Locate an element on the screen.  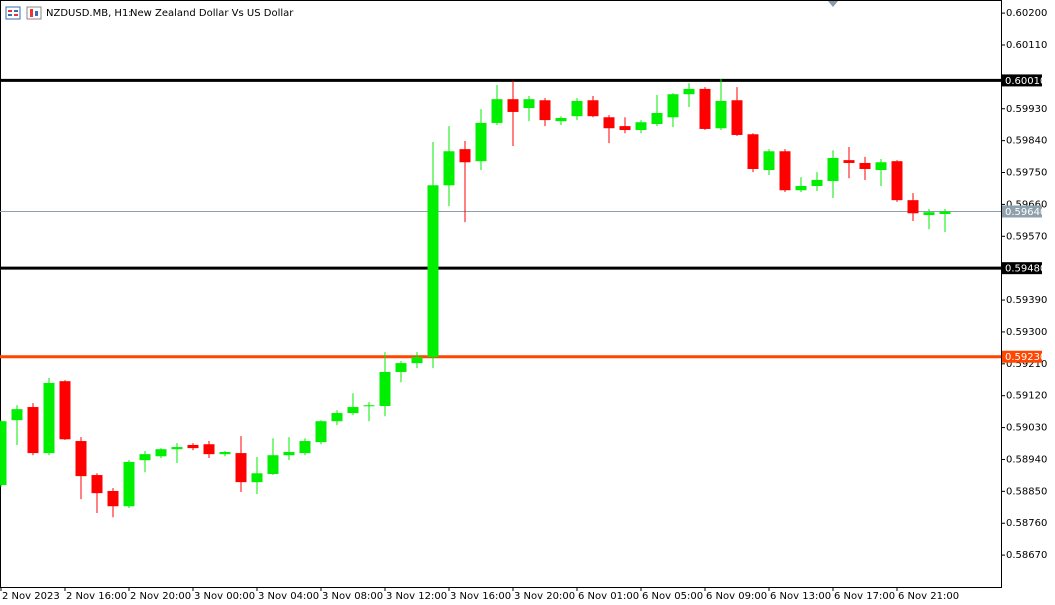
x-tick-label: 2 Nov 20:00 is located at coordinates (160, 596).